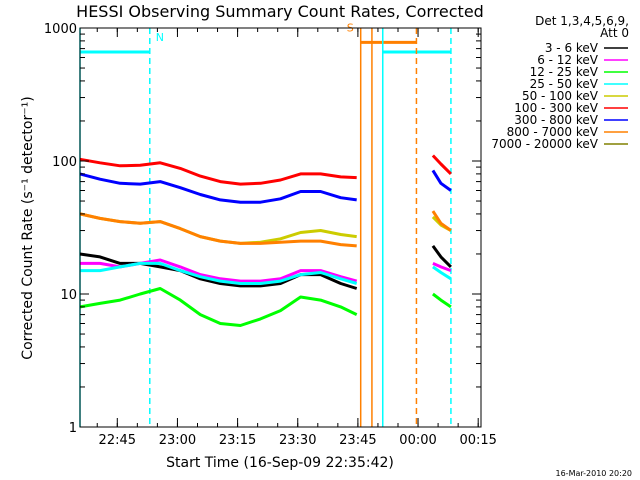  I want to click on legend-entry-label: 12 - 25 keV, so click(564, 72).